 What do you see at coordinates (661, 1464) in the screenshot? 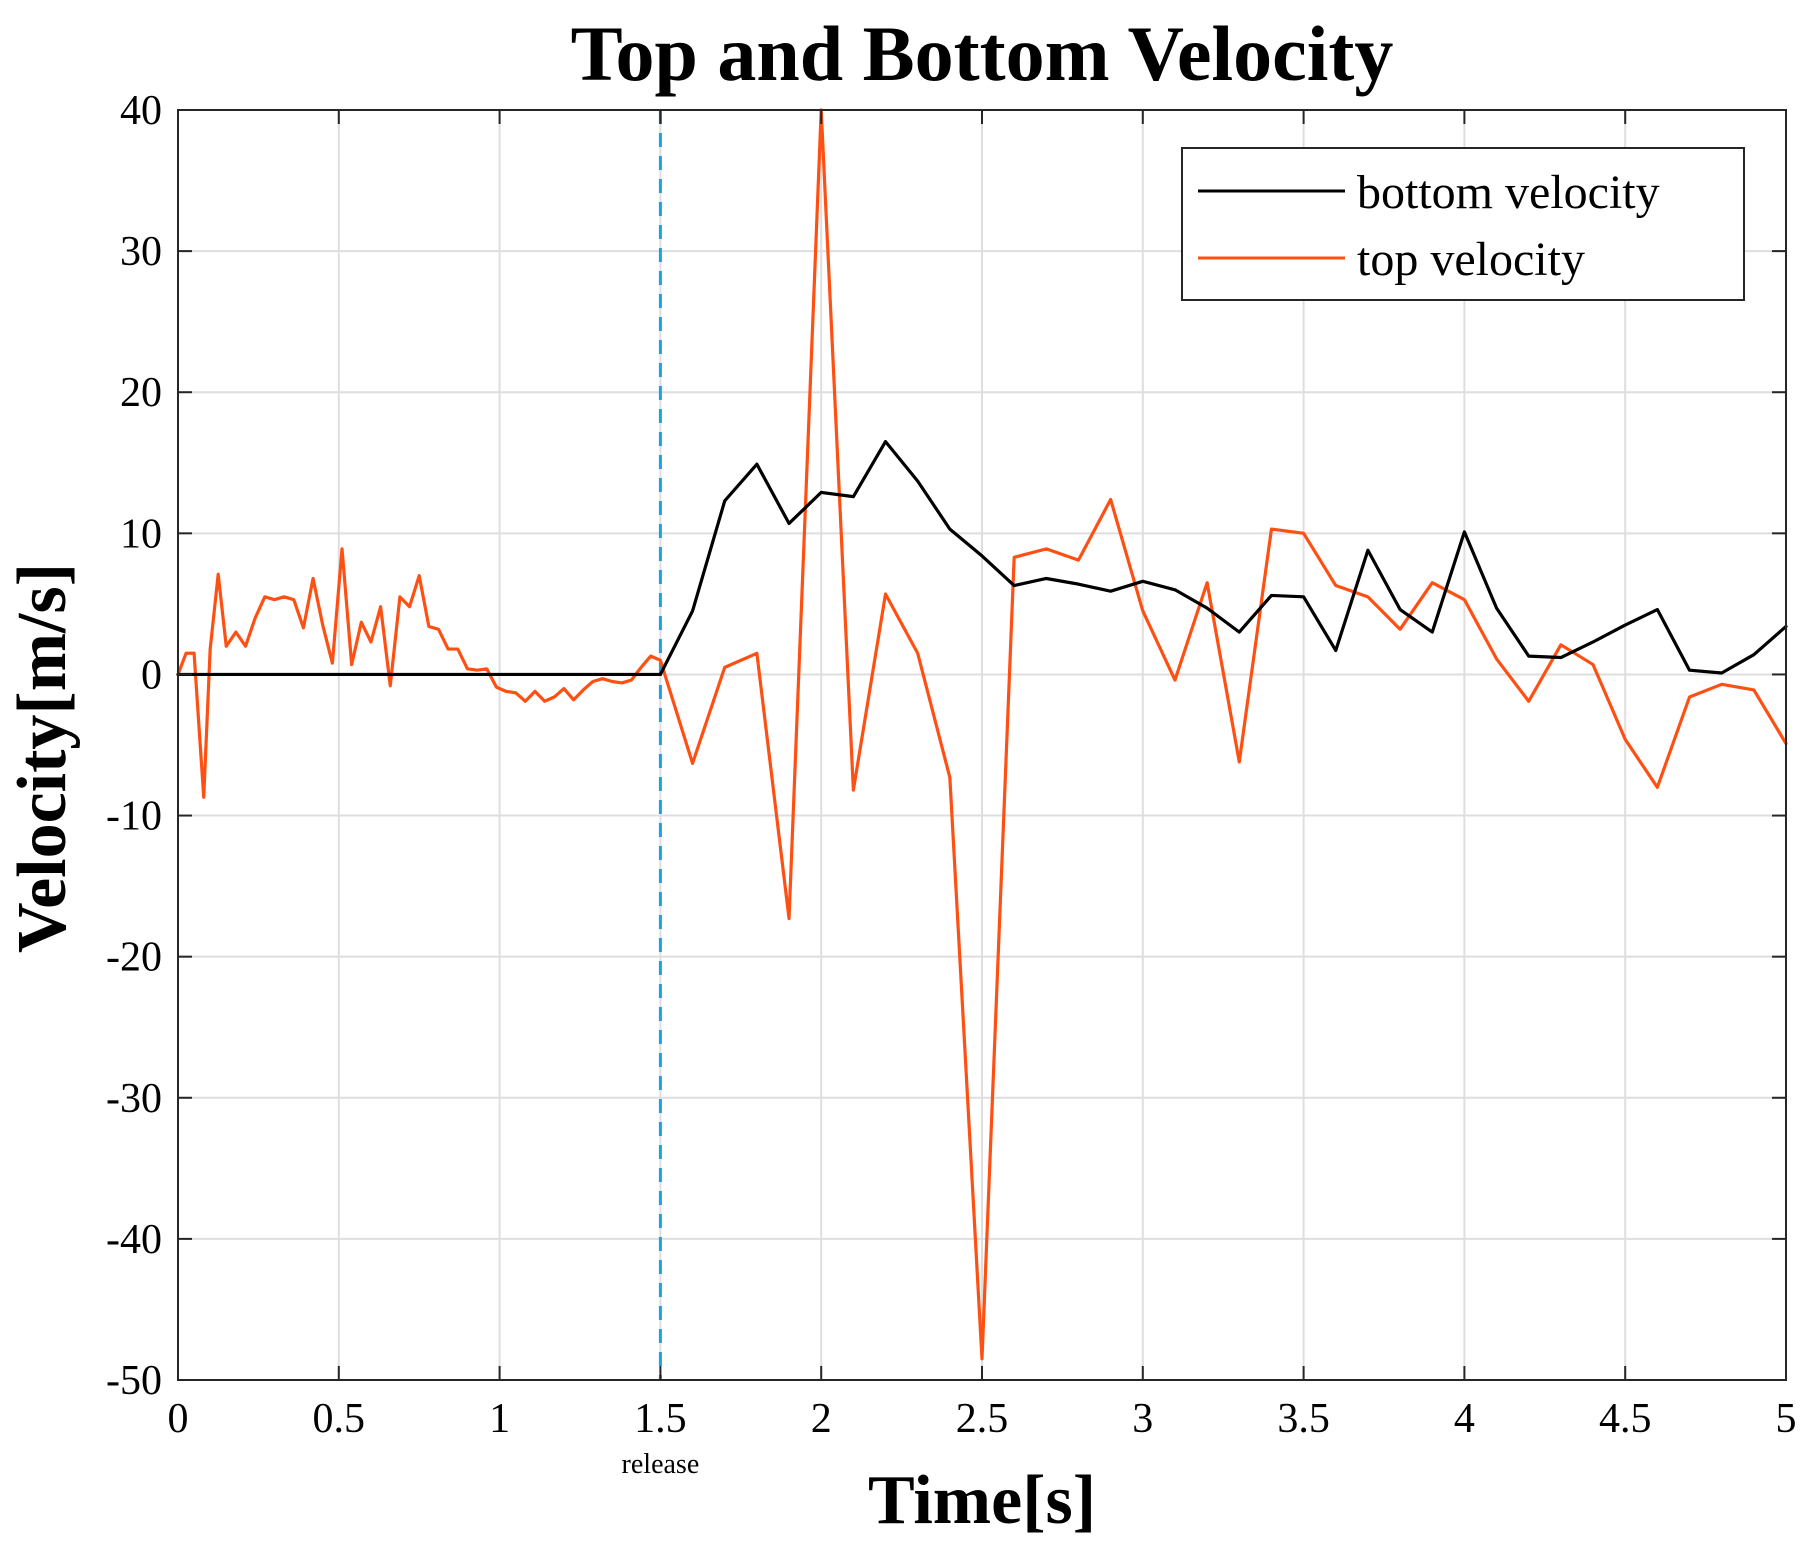
I see `release-annotation-label: release` at bounding box center [661, 1464].